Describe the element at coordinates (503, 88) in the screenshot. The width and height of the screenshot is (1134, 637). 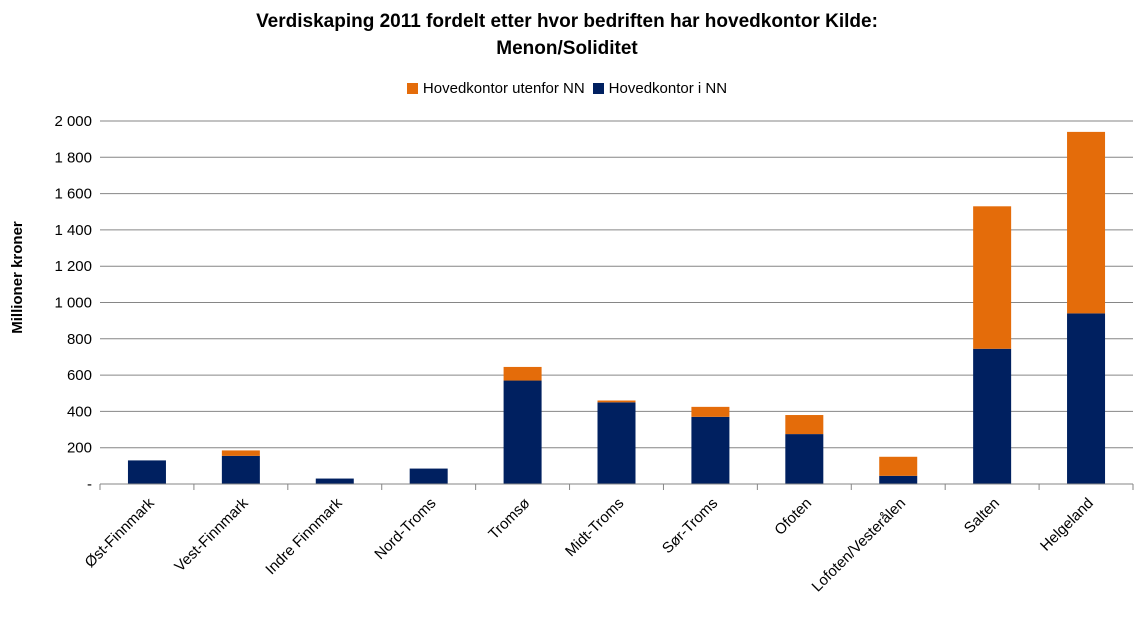
I see `legend-label-hovedkontor-utenfor-nn: Hovedkontor utenfor NN` at that location.